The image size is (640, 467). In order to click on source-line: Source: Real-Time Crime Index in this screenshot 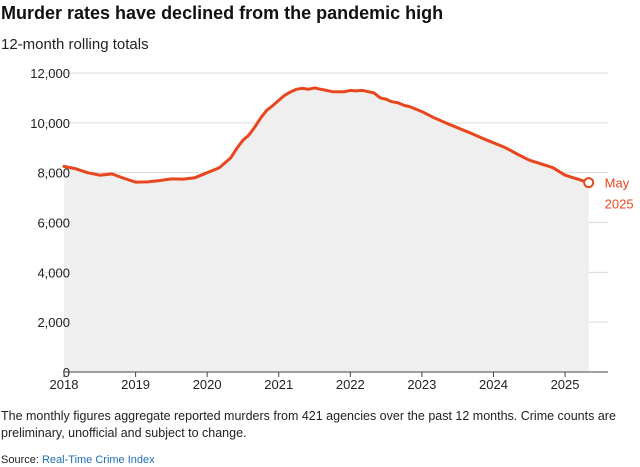, I will do `click(78, 460)`.